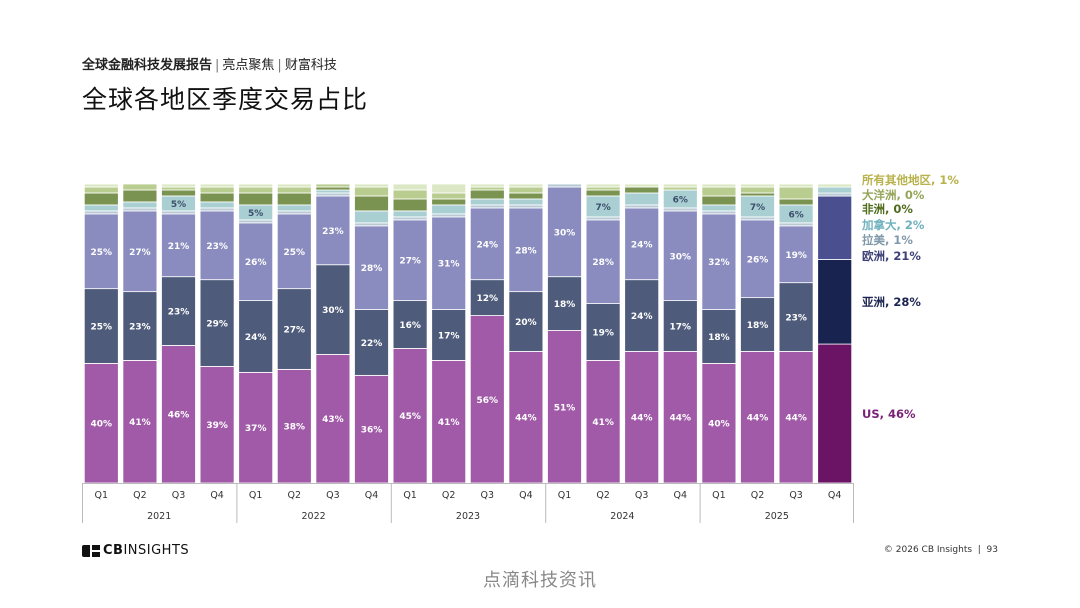 This screenshot has width=1080, height=608. I want to click on data-label: 6%, so click(795, 215).